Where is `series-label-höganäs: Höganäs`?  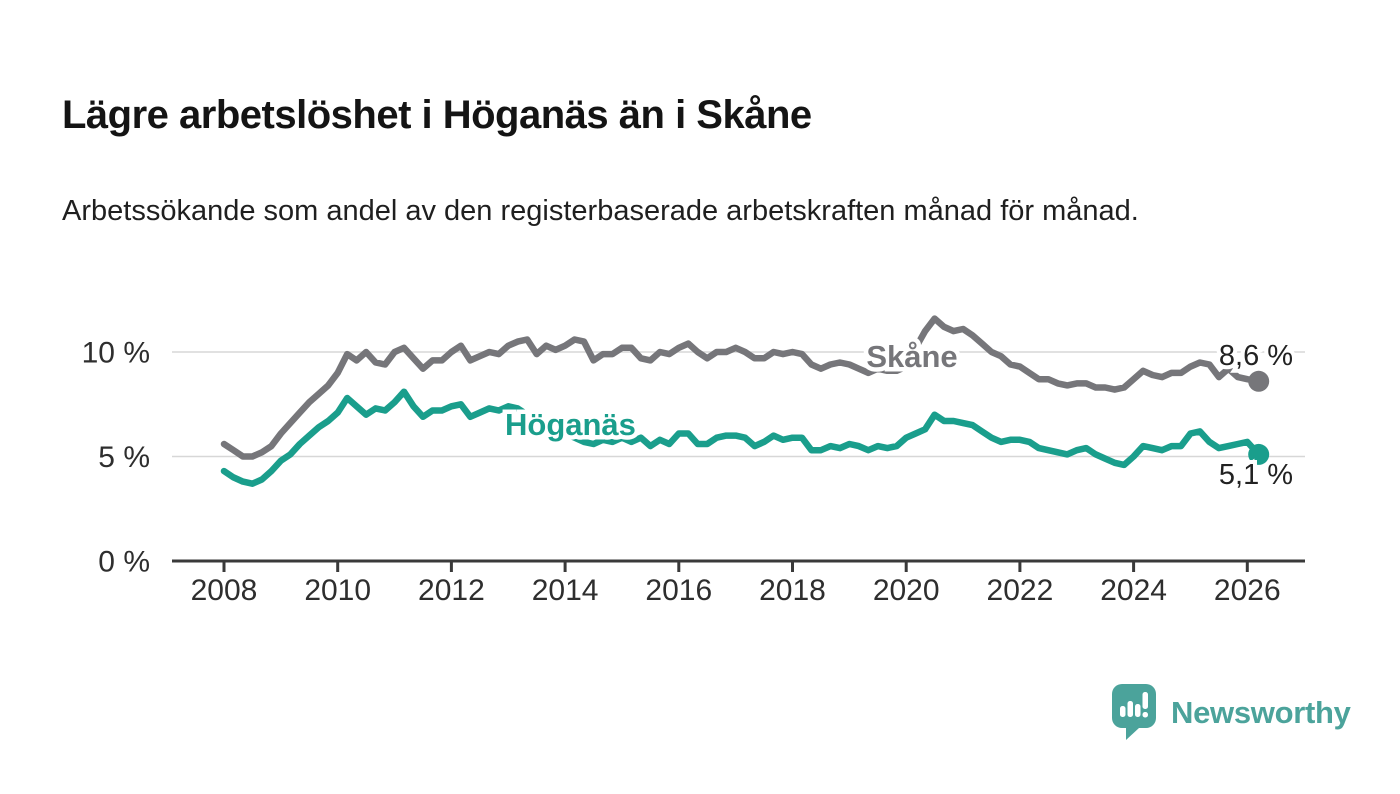 series-label-höganäs: Höganäs is located at coordinates (570, 424).